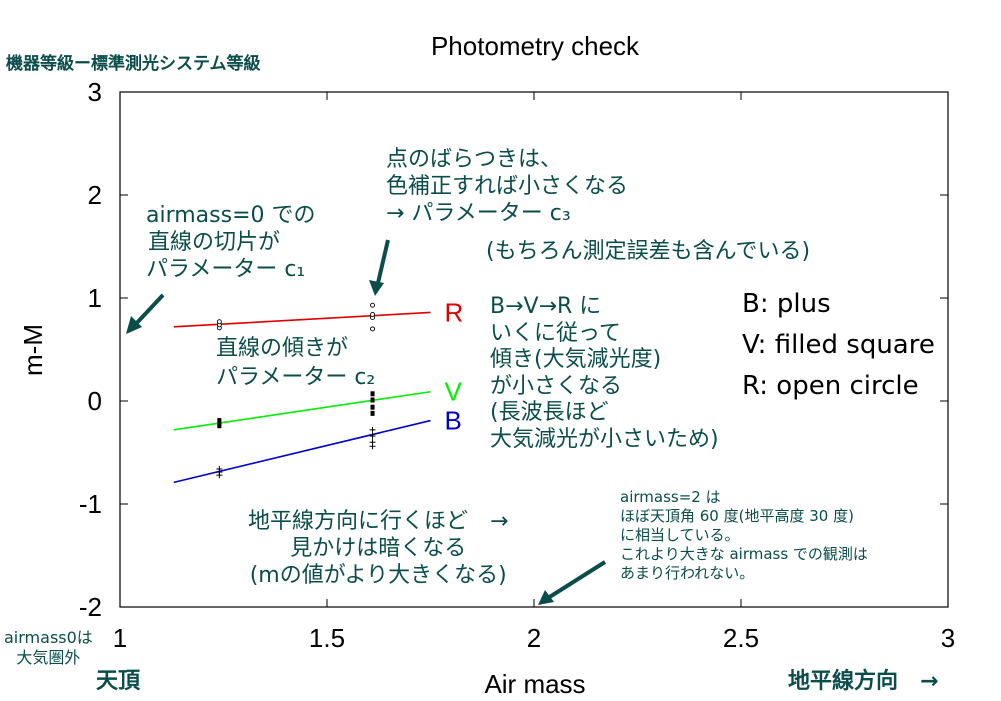  What do you see at coordinates (302, 410) in the screenshot?
I see `fit-line-v` at bounding box center [302, 410].